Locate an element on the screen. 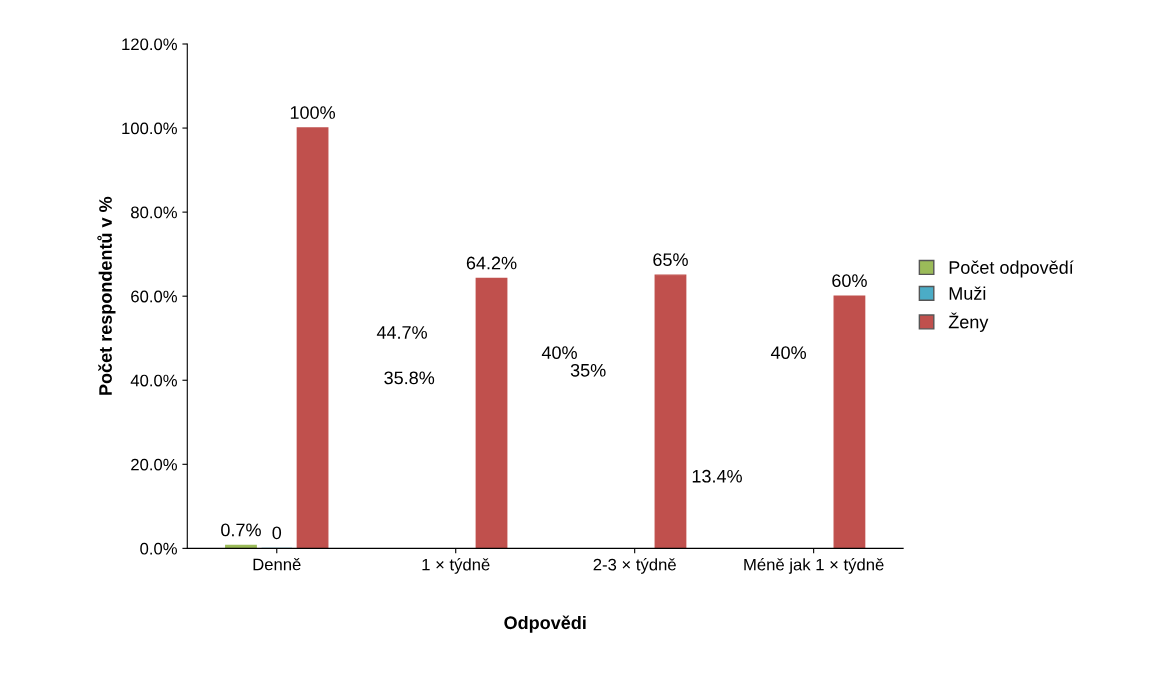 The height and width of the screenshot is (677, 1149). x-tick-label: Méně jak 1 × týdně is located at coordinates (814, 566).